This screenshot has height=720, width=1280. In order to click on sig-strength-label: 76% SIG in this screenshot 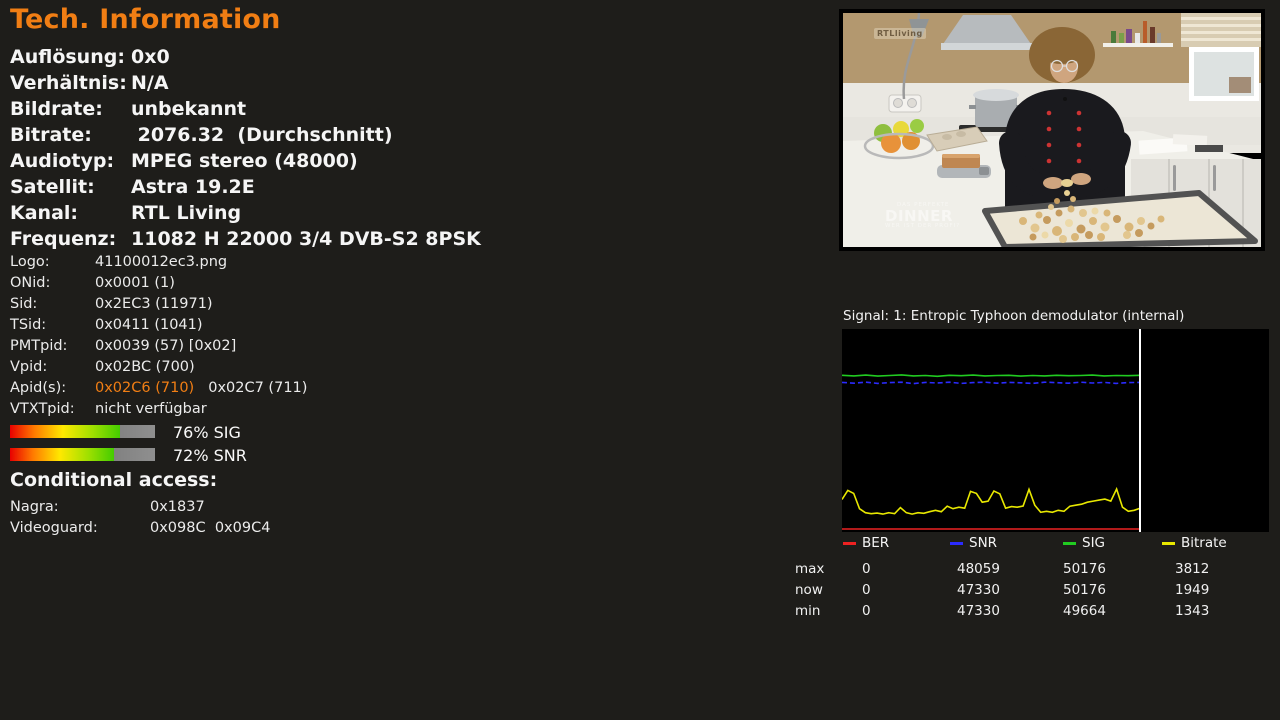, I will do `click(207, 432)`.